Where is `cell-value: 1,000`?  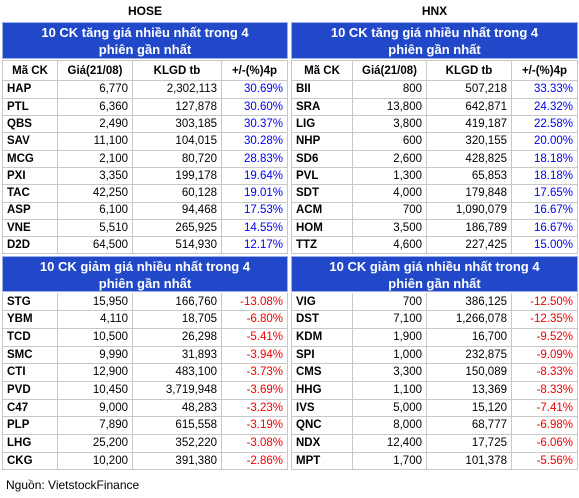 cell-value: 1,000 is located at coordinates (390, 355).